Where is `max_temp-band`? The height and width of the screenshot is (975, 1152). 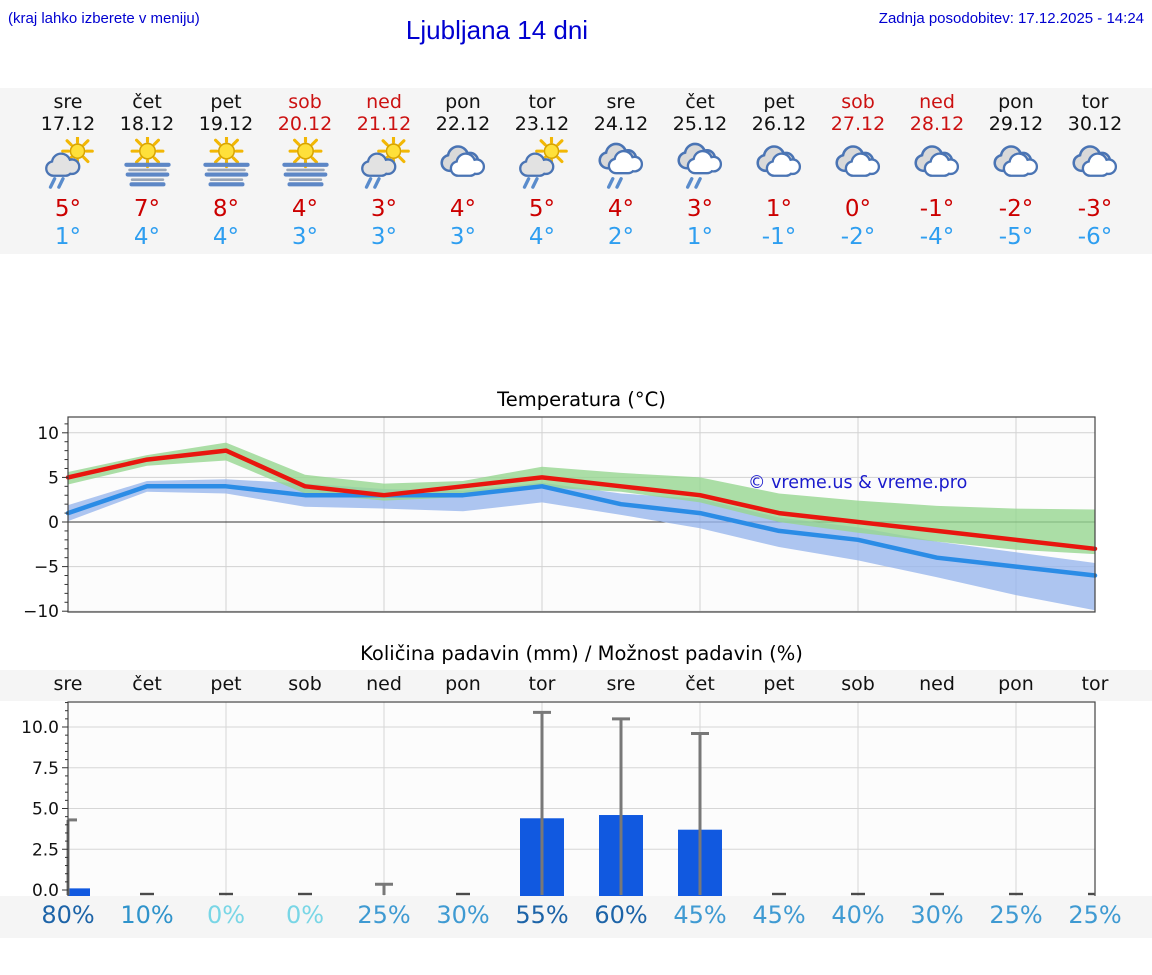 max_temp-band is located at coordinates (581, 498).